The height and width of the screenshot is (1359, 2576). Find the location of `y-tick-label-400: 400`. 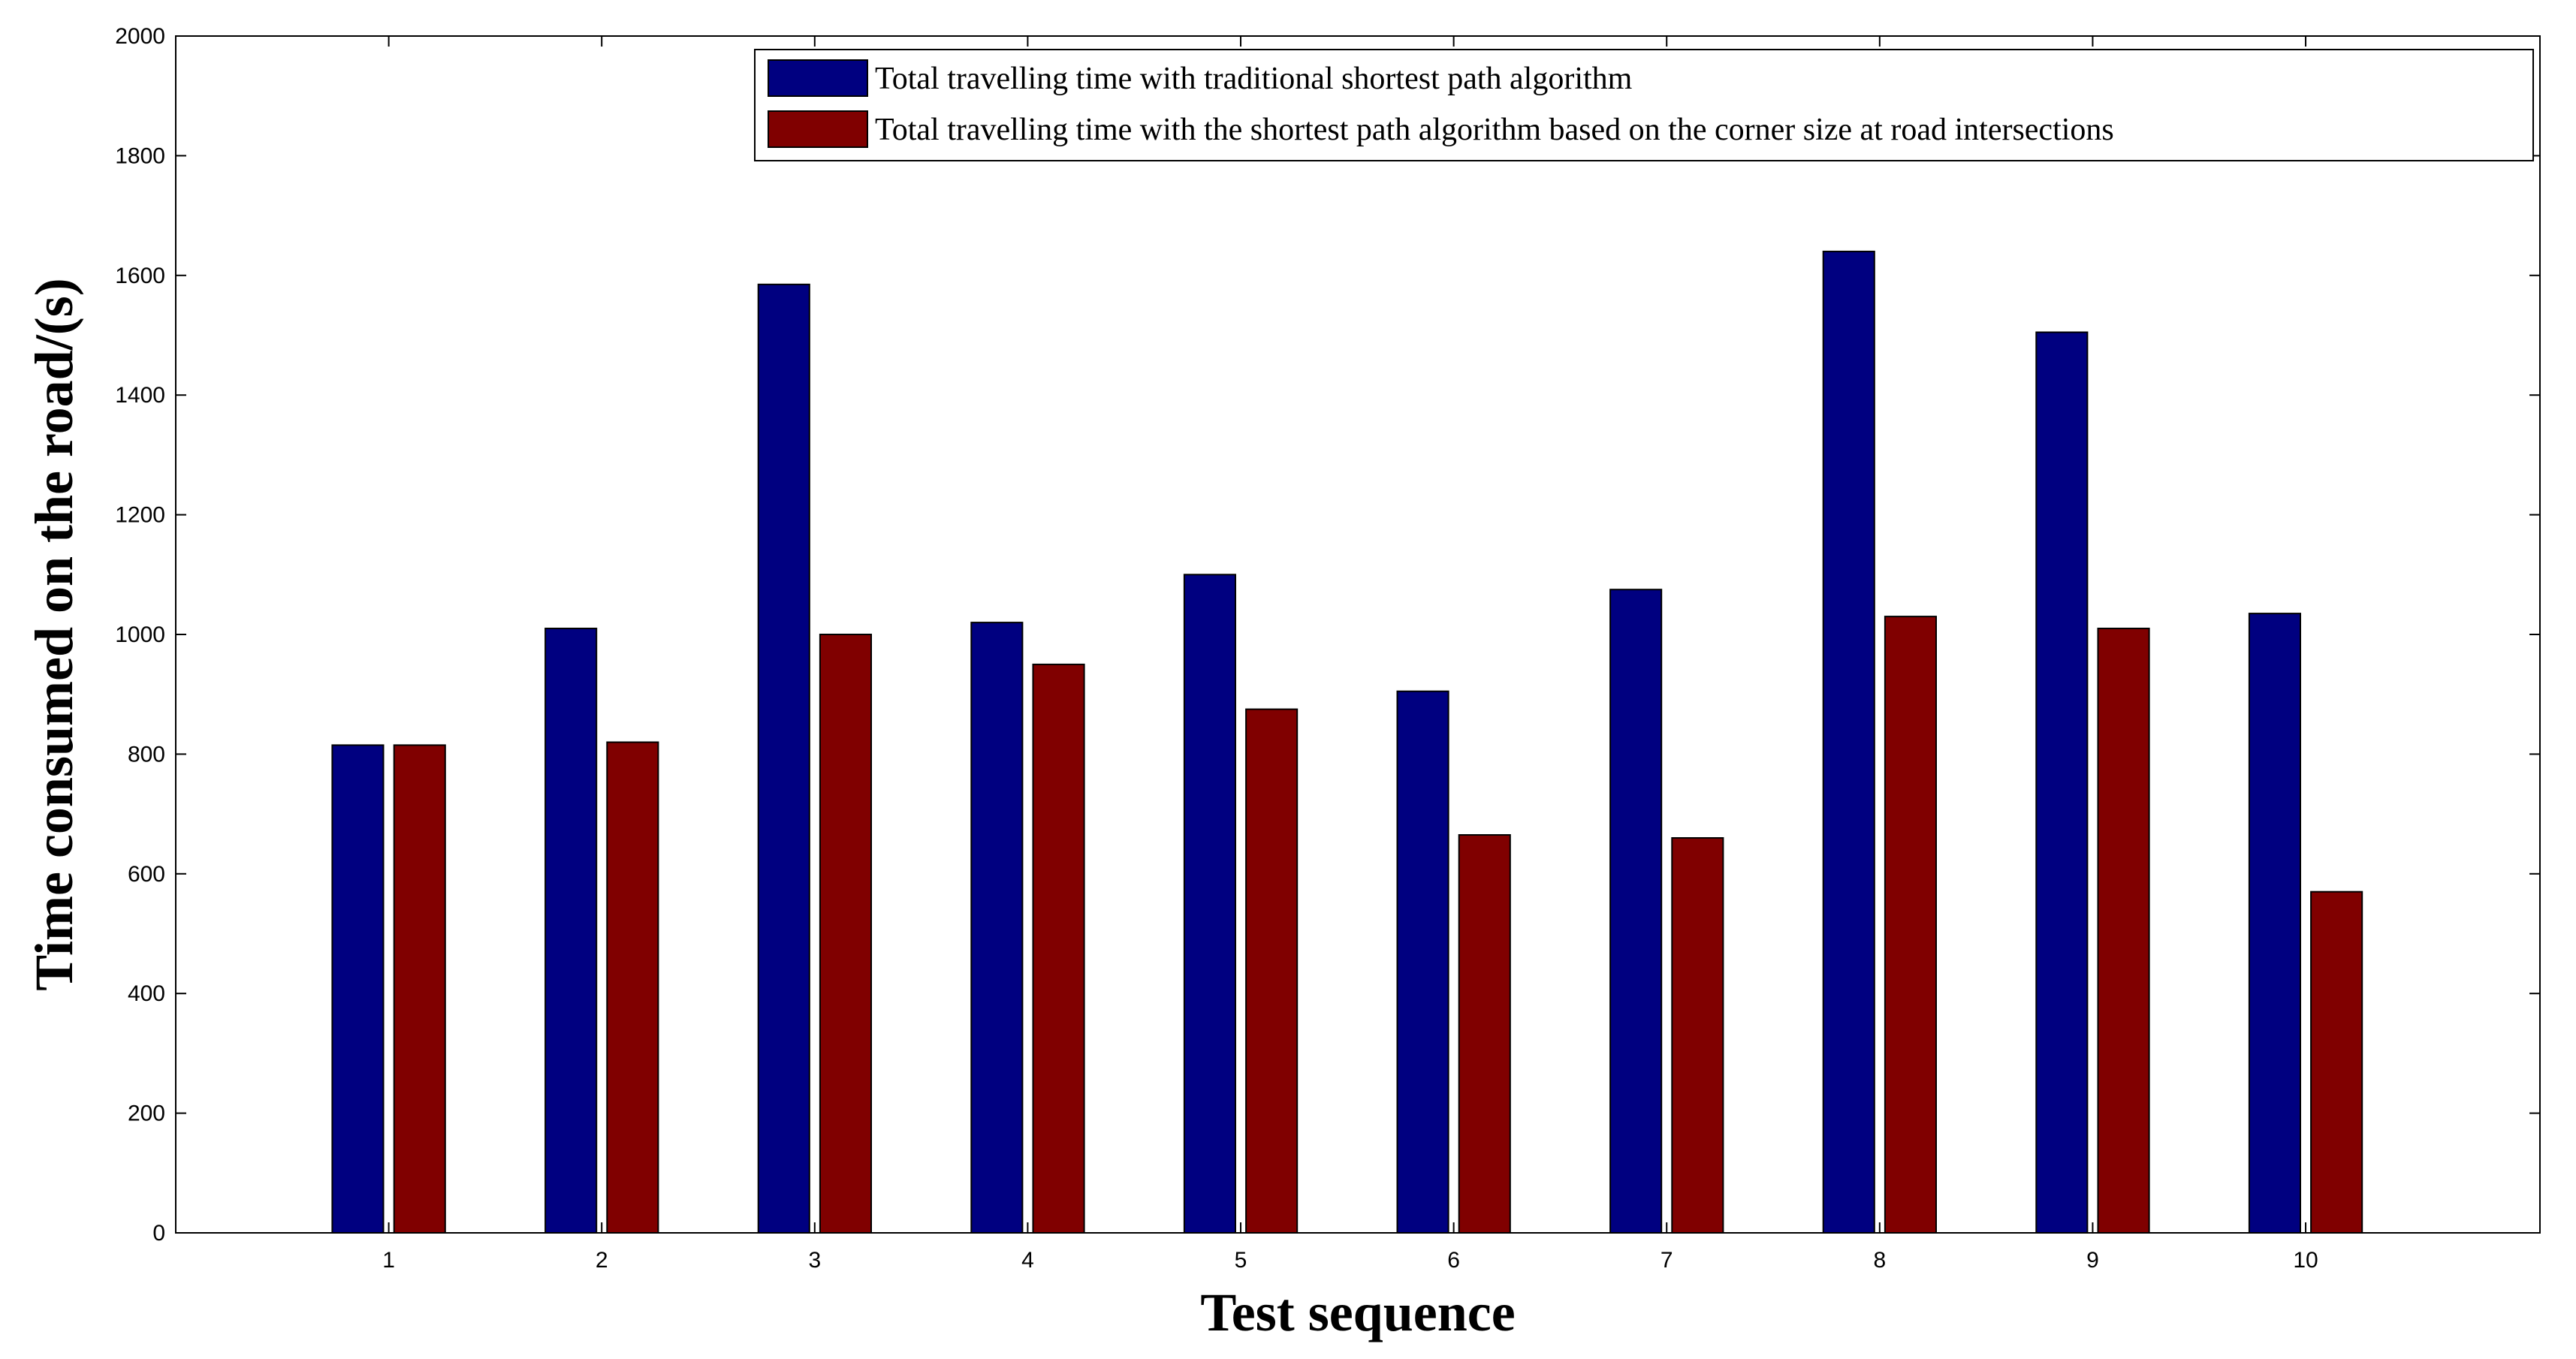

y-tick-label-400: 400 is located at coordinates (146, 993).